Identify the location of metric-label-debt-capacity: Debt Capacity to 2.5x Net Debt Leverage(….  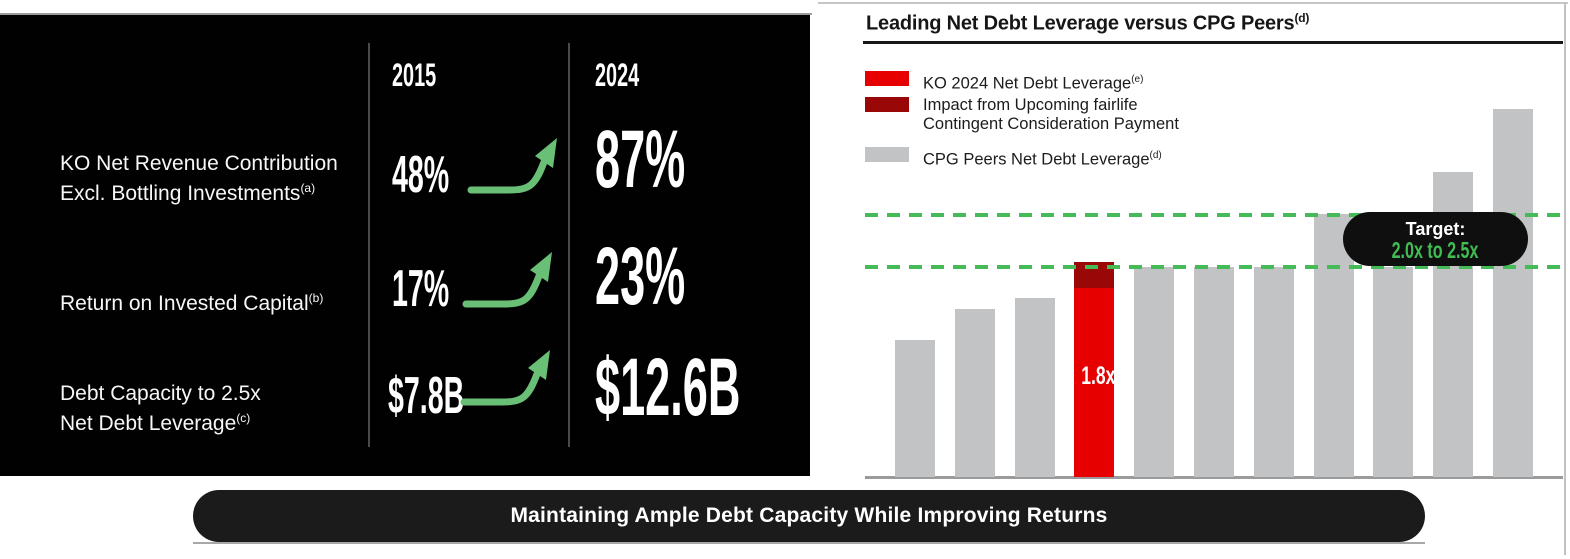
(160, 408).